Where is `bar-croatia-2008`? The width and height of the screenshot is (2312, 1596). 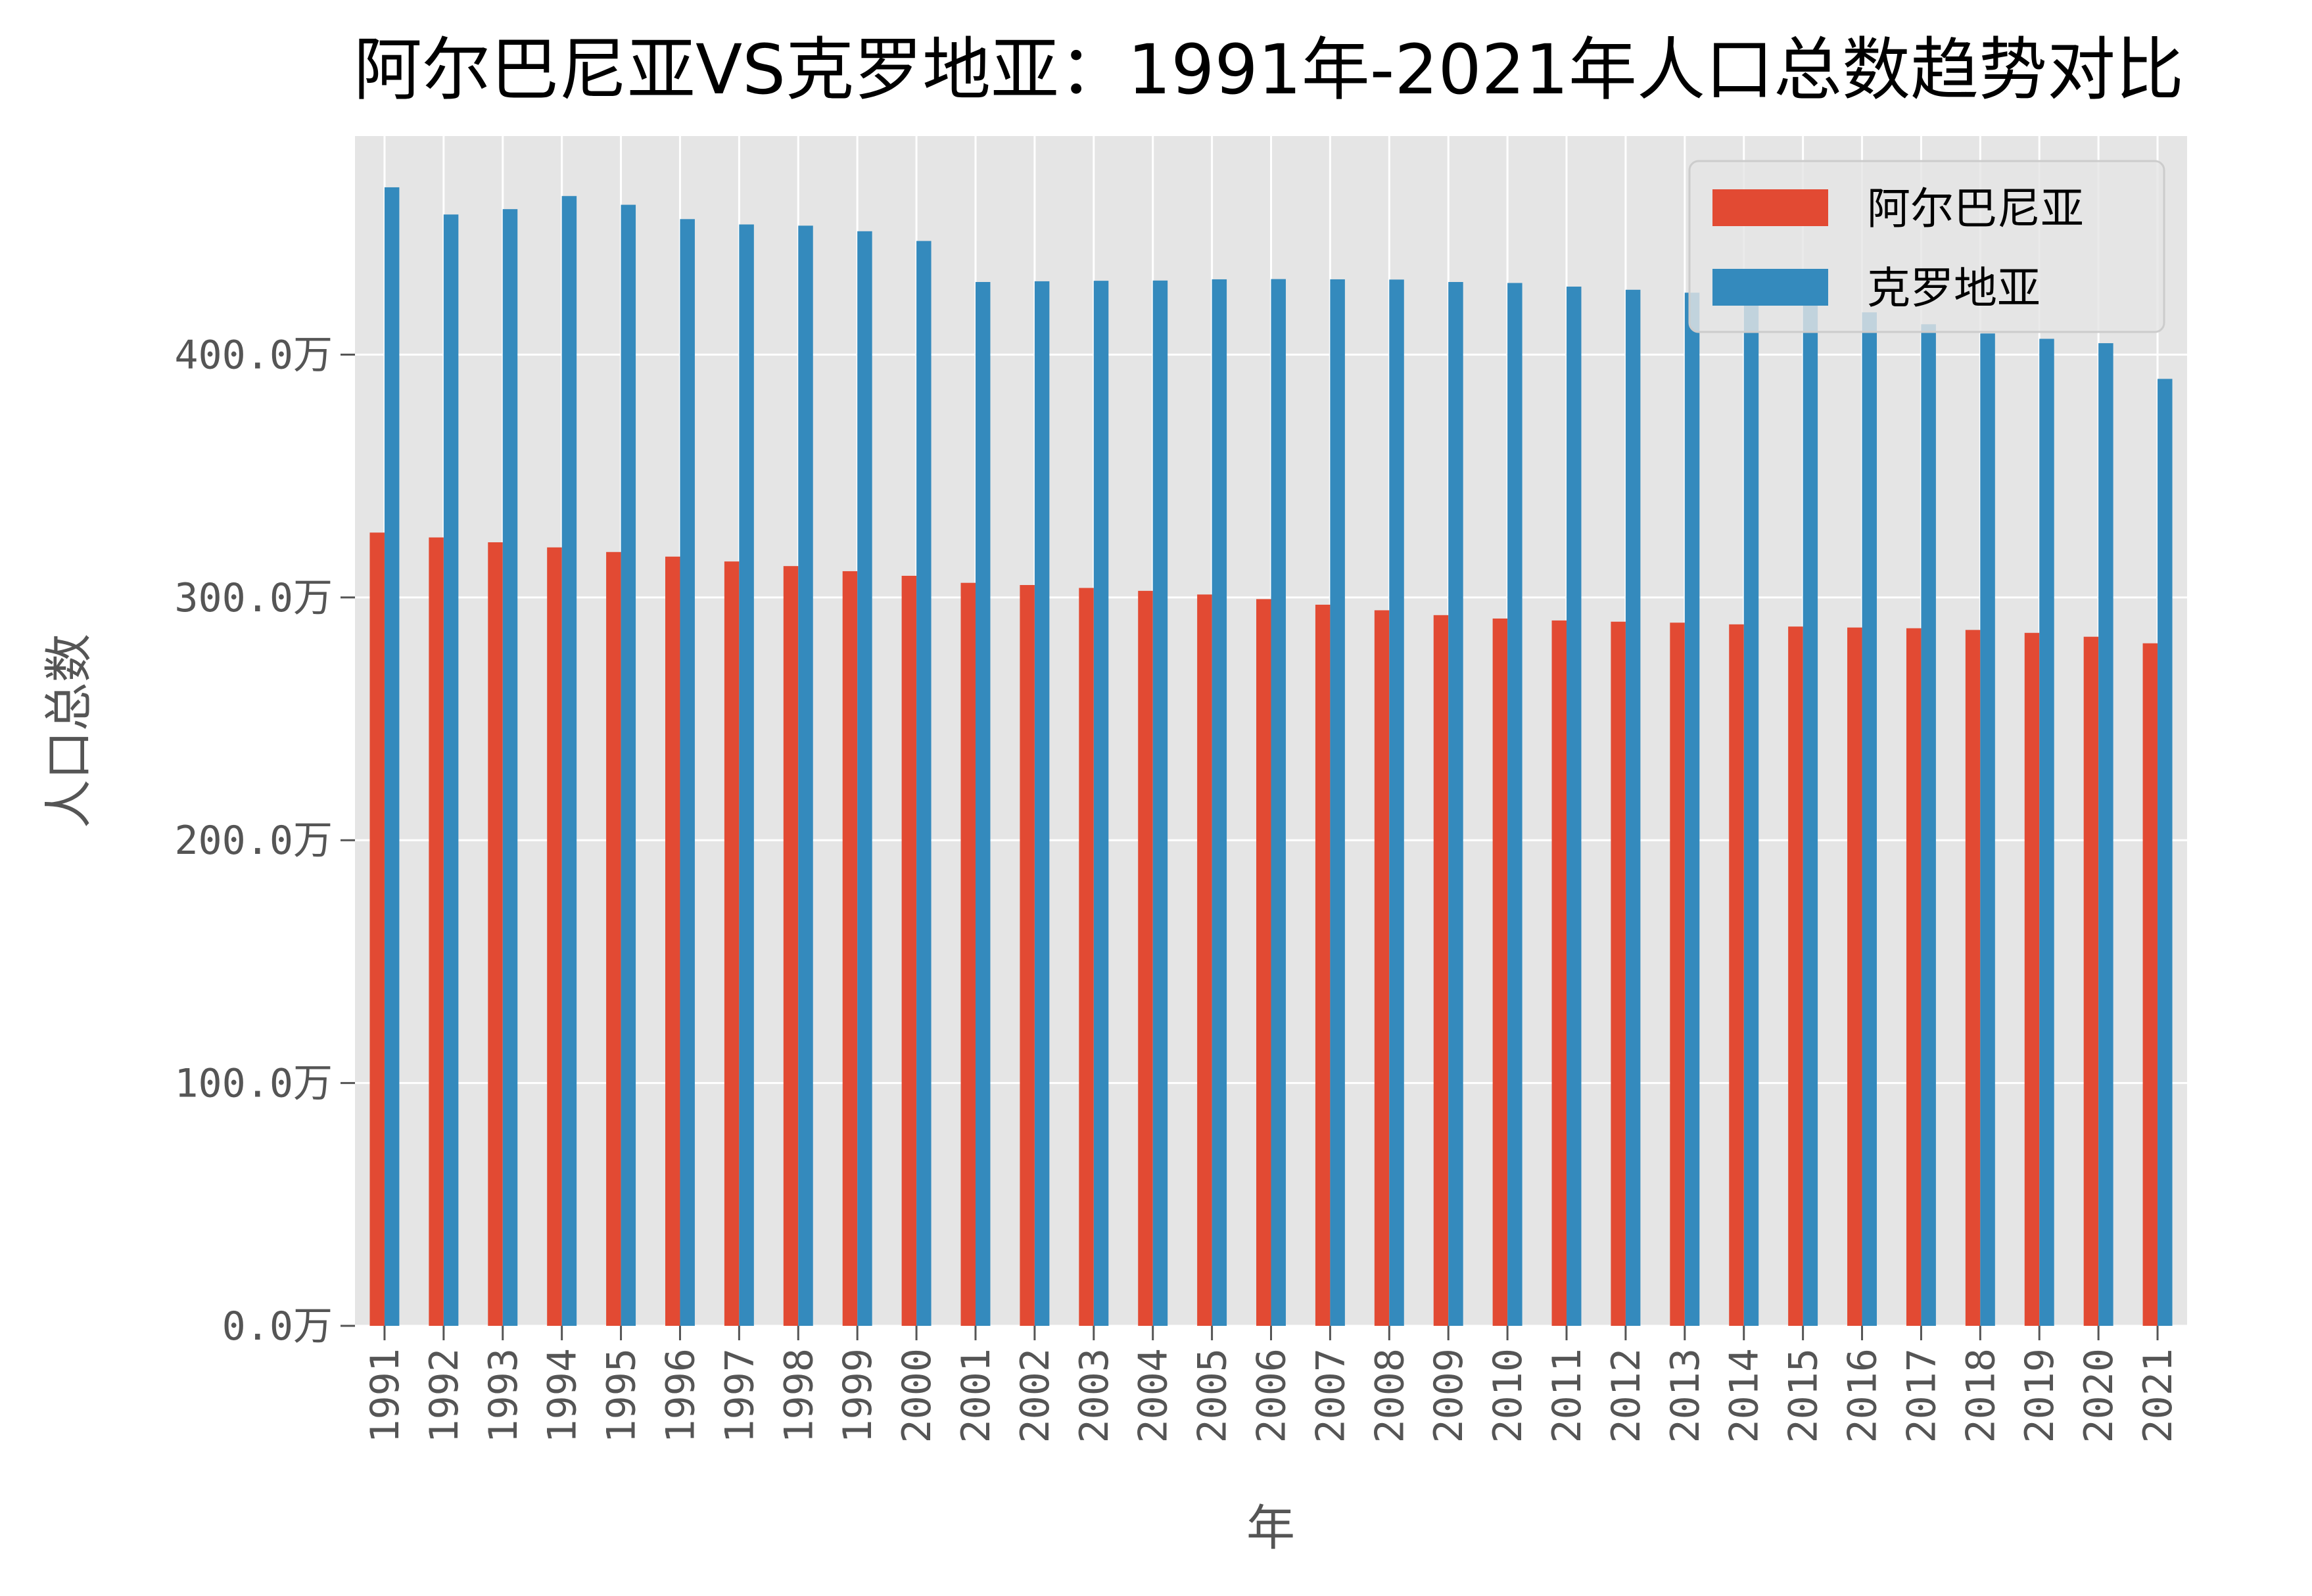 bar-croatia-2008 is located at coordinates (1396, 802).